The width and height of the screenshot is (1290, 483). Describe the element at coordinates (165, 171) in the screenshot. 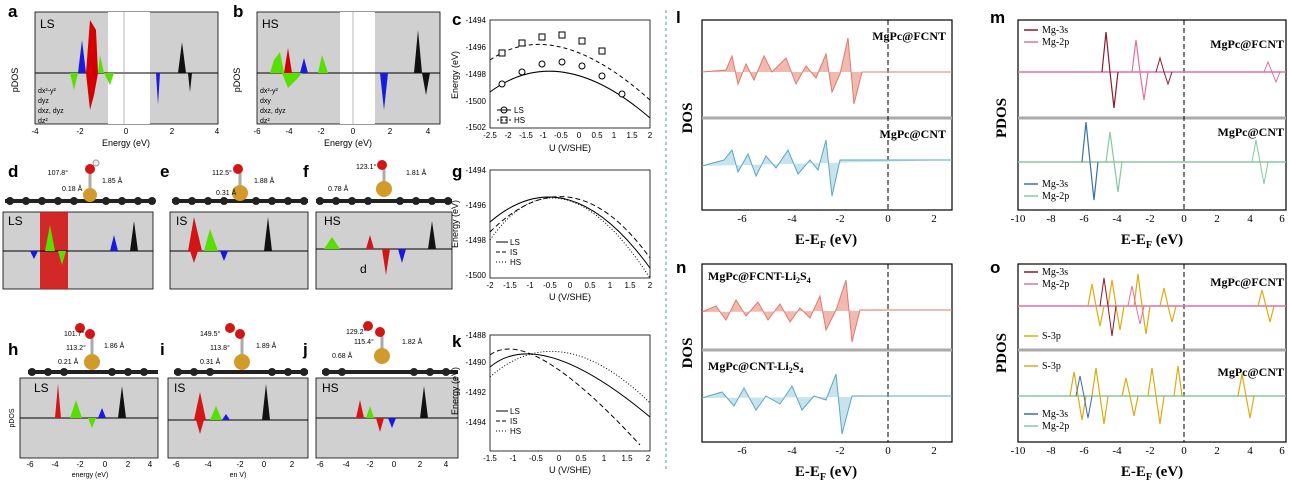

I see `panel-label-e: e` at that location.